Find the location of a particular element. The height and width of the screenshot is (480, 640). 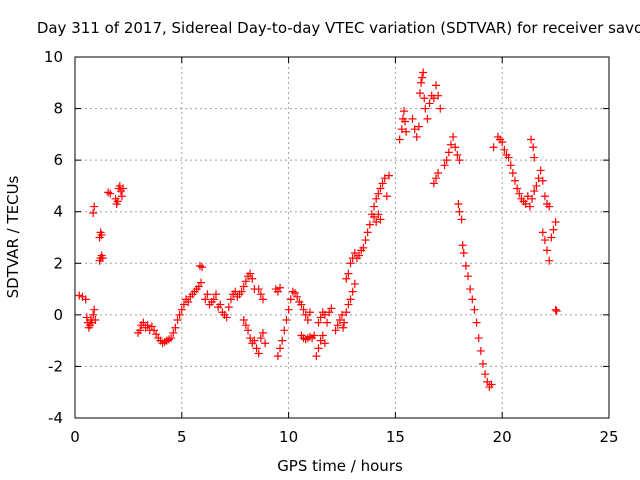

y-tick-label: 0 is located at coordinates (58, 315).